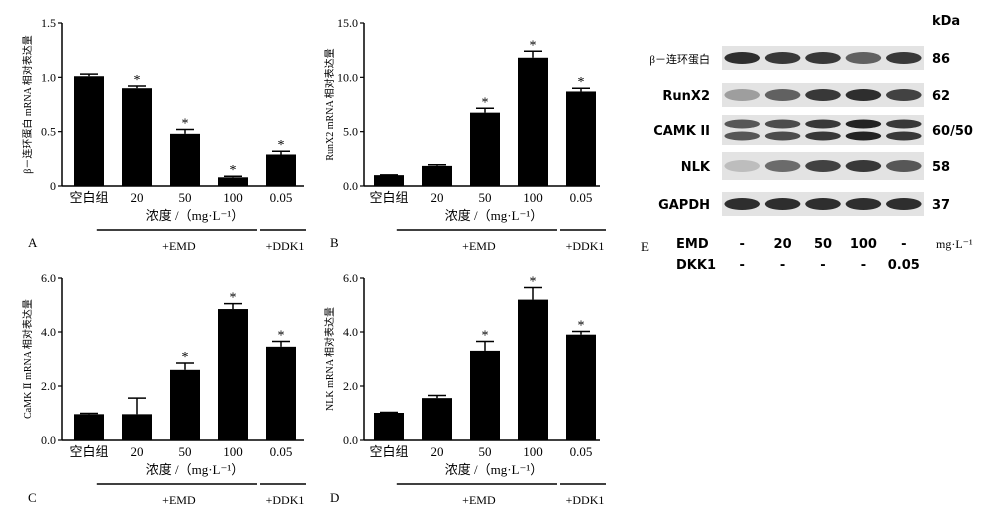 This screenshot has height=531, width=995. What do you see at coordinates (350, 440) in the screenshot?
I see `y-tick-label: 0.0` at bounding box center [350, 440].